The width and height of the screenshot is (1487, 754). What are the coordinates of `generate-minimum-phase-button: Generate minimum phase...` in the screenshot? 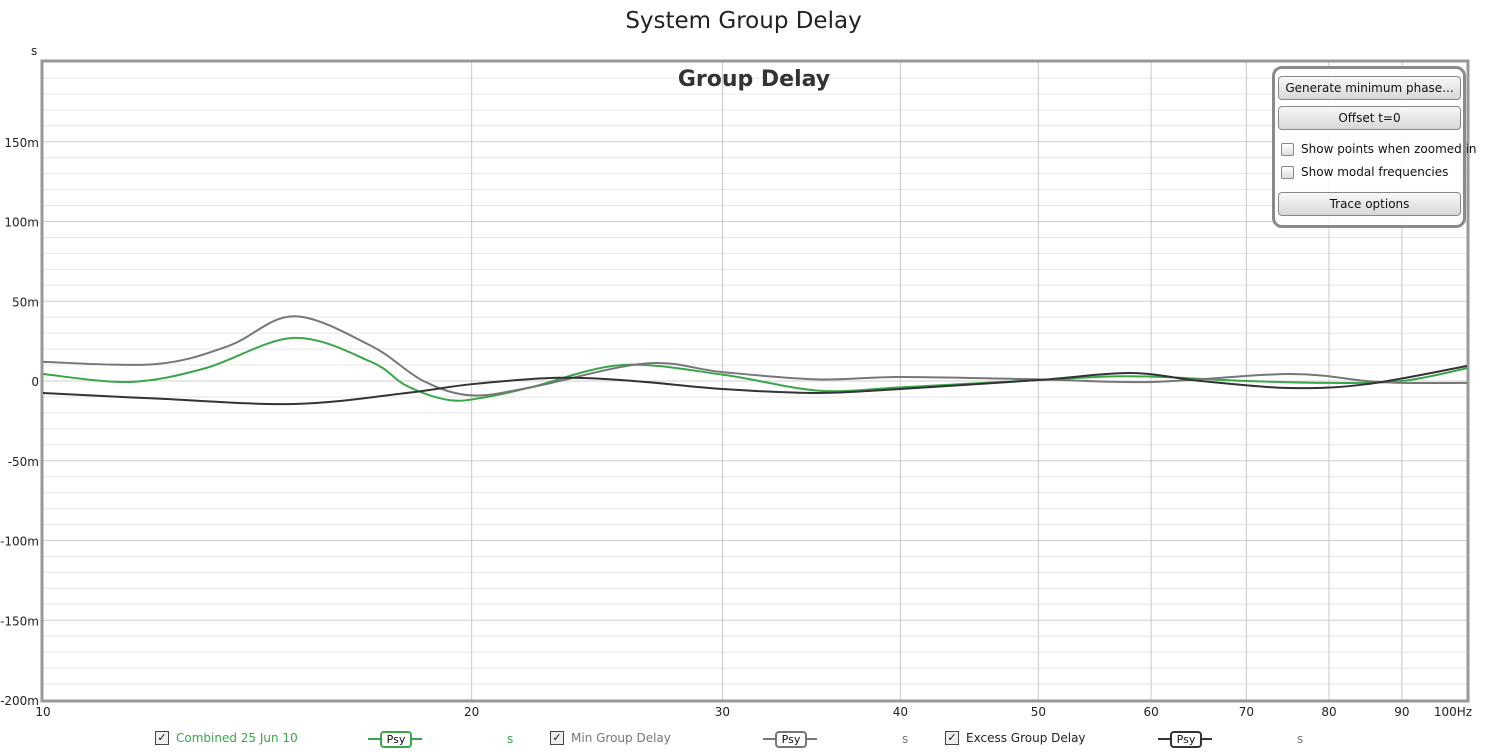 It's located at (1369, 88).